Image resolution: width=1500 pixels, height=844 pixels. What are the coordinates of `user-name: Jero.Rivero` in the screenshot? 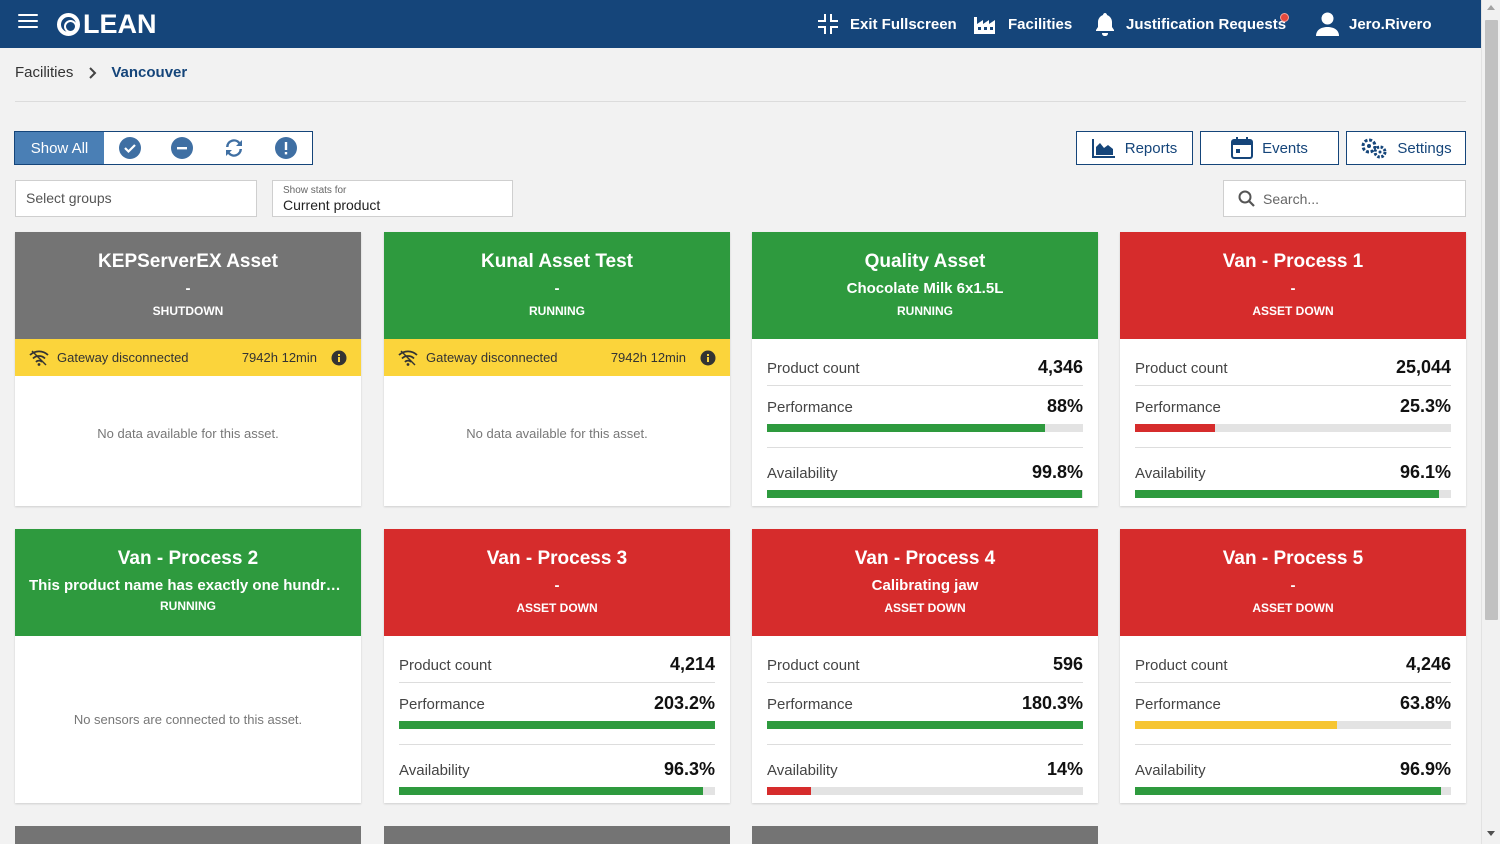 It's located at (1390, 24).